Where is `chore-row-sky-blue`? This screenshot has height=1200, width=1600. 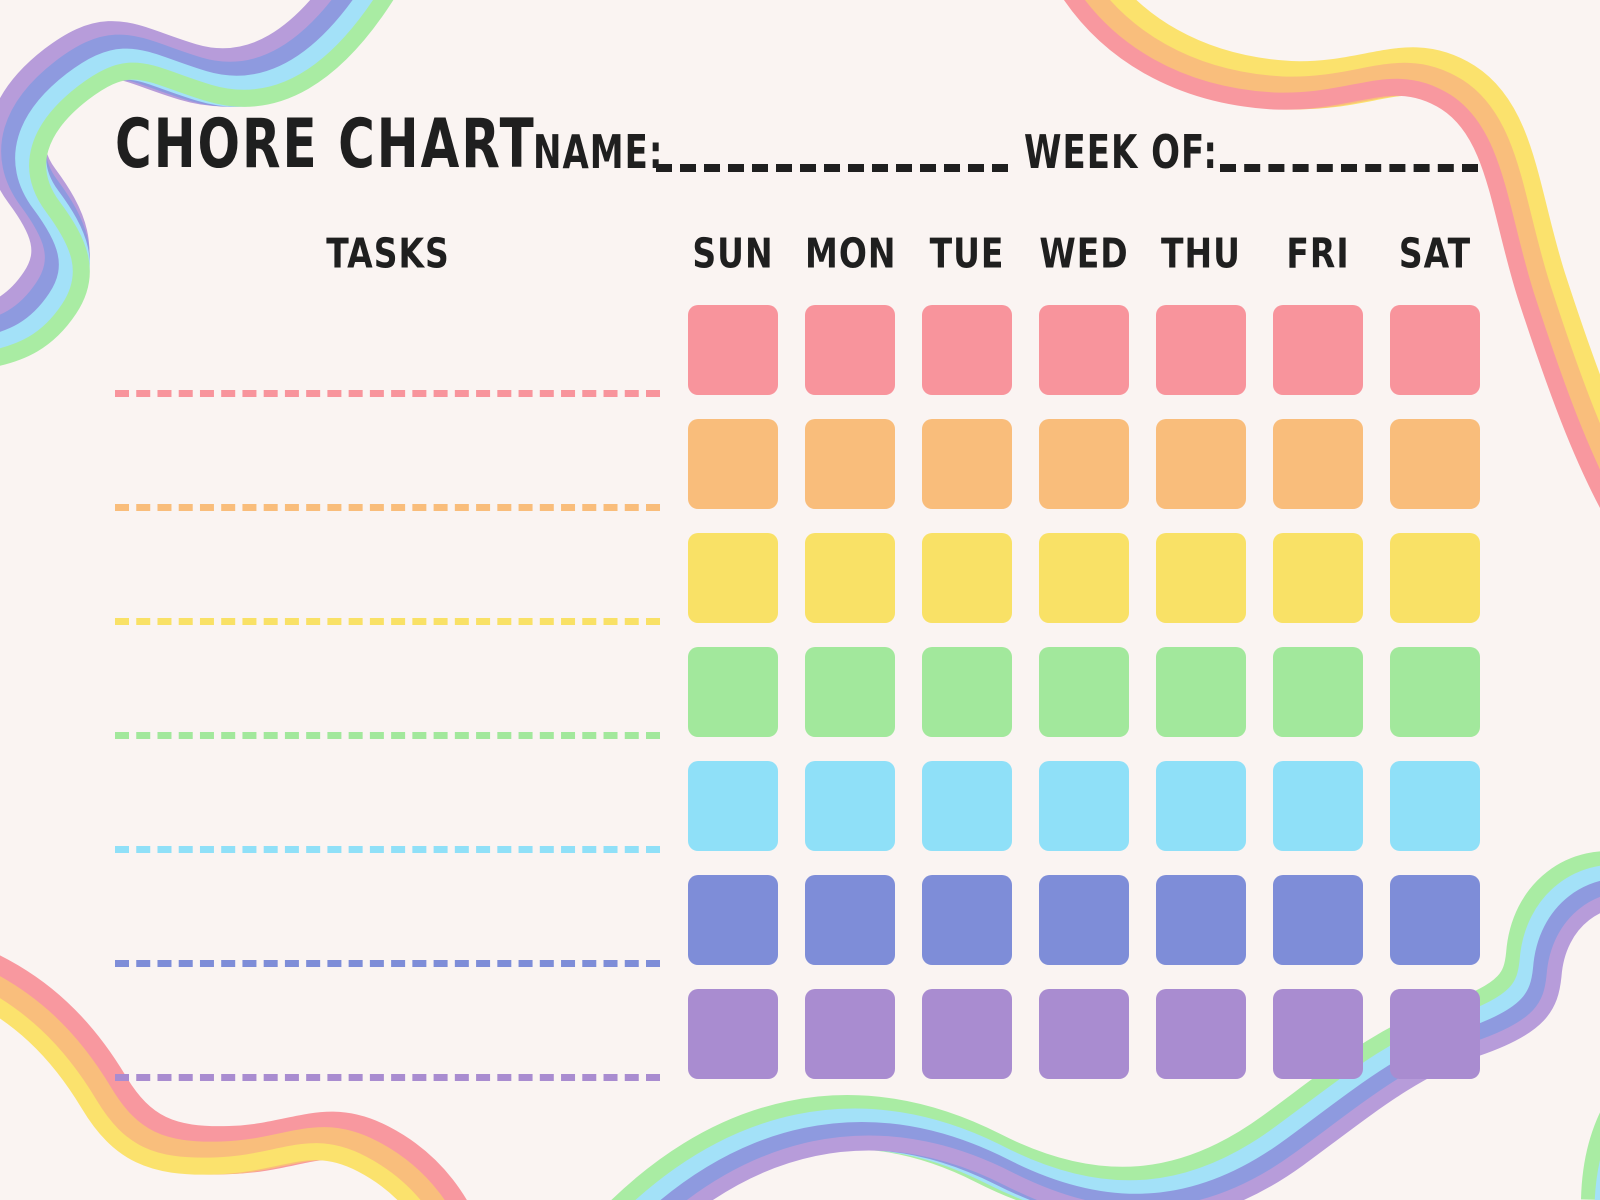 chore-row-sky-blue is located at coordinates (1084, 806).